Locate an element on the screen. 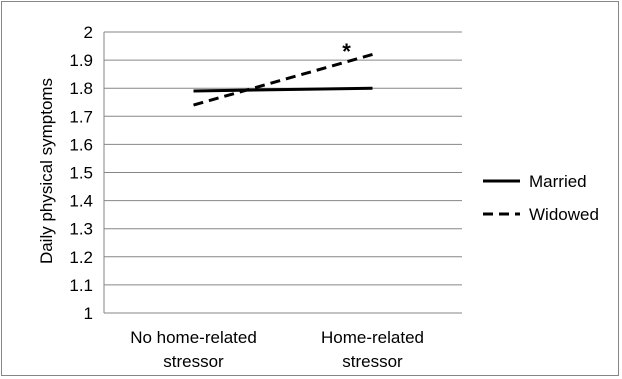  y-tick-label: 1.5 is located at coordinates (81, 173).